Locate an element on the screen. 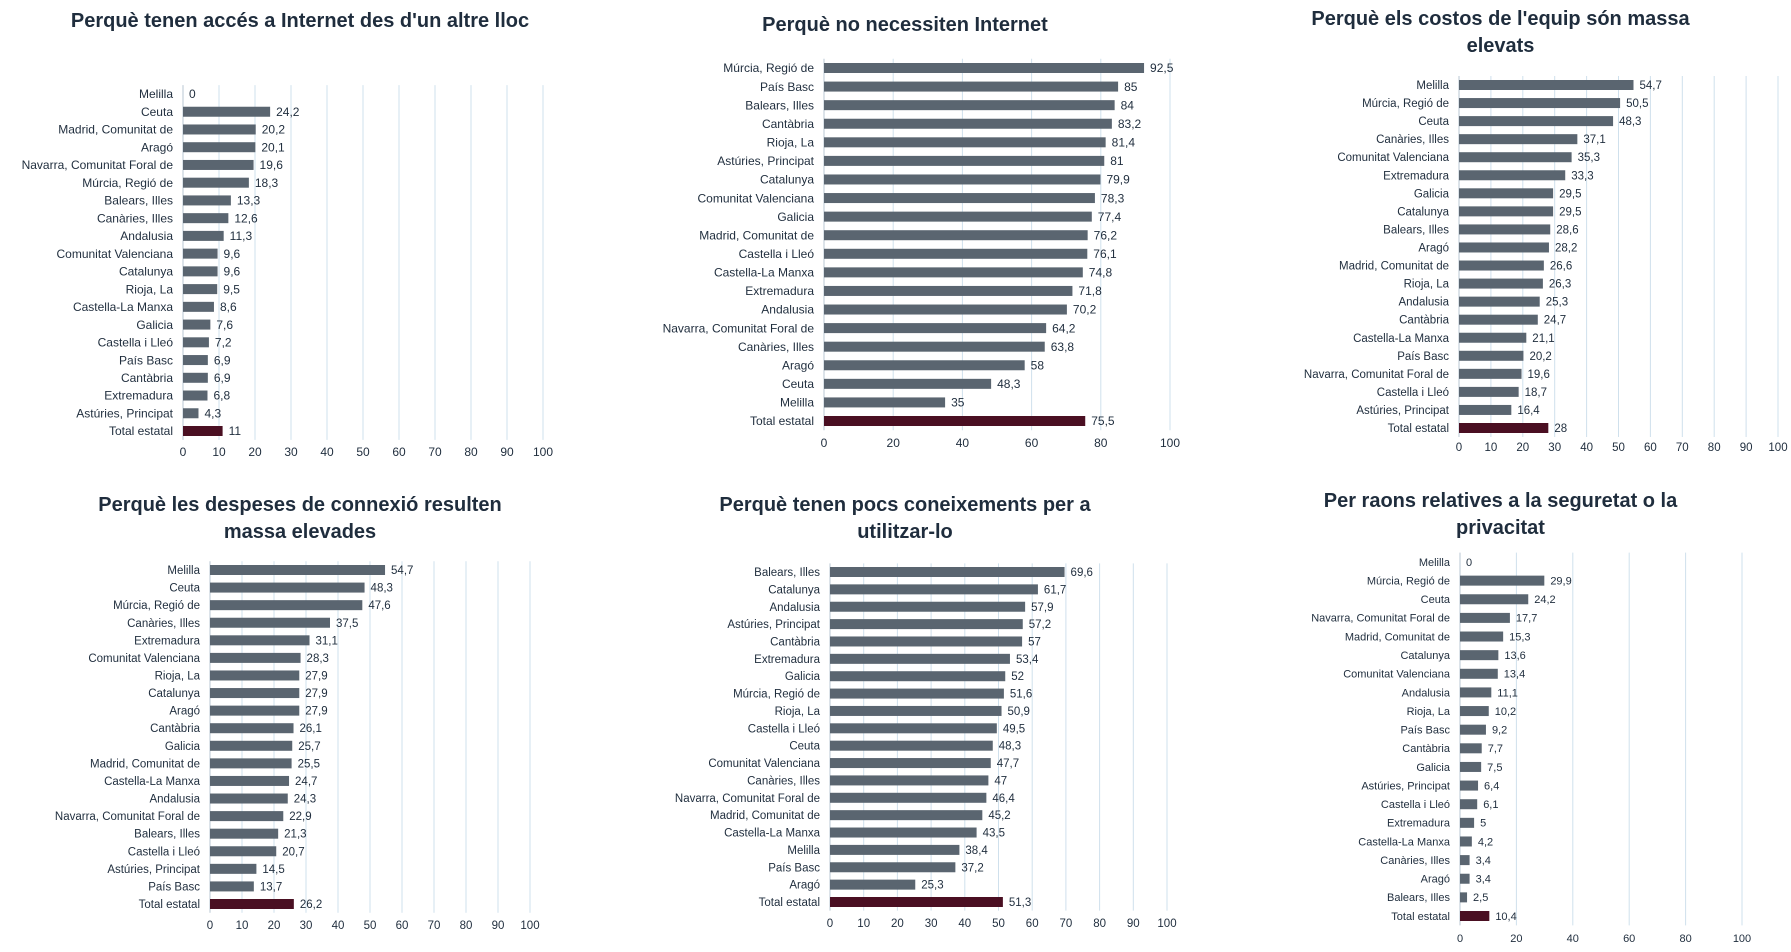 This screenshot has height=952, width=1791. data-label: 31,1 is located at coordinates (327, 641).